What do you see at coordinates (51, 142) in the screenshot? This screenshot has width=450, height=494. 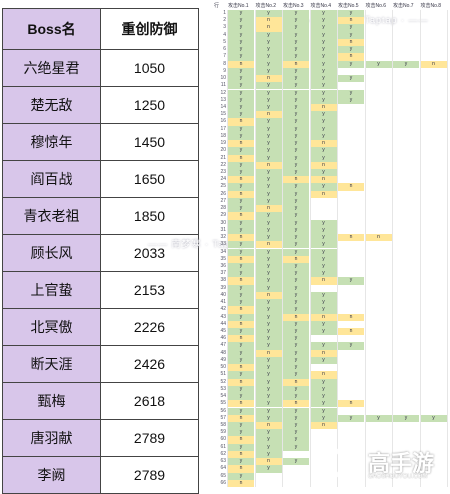 I see `boss-name-cell: 穆惊年` at bounding box center [51, 142].